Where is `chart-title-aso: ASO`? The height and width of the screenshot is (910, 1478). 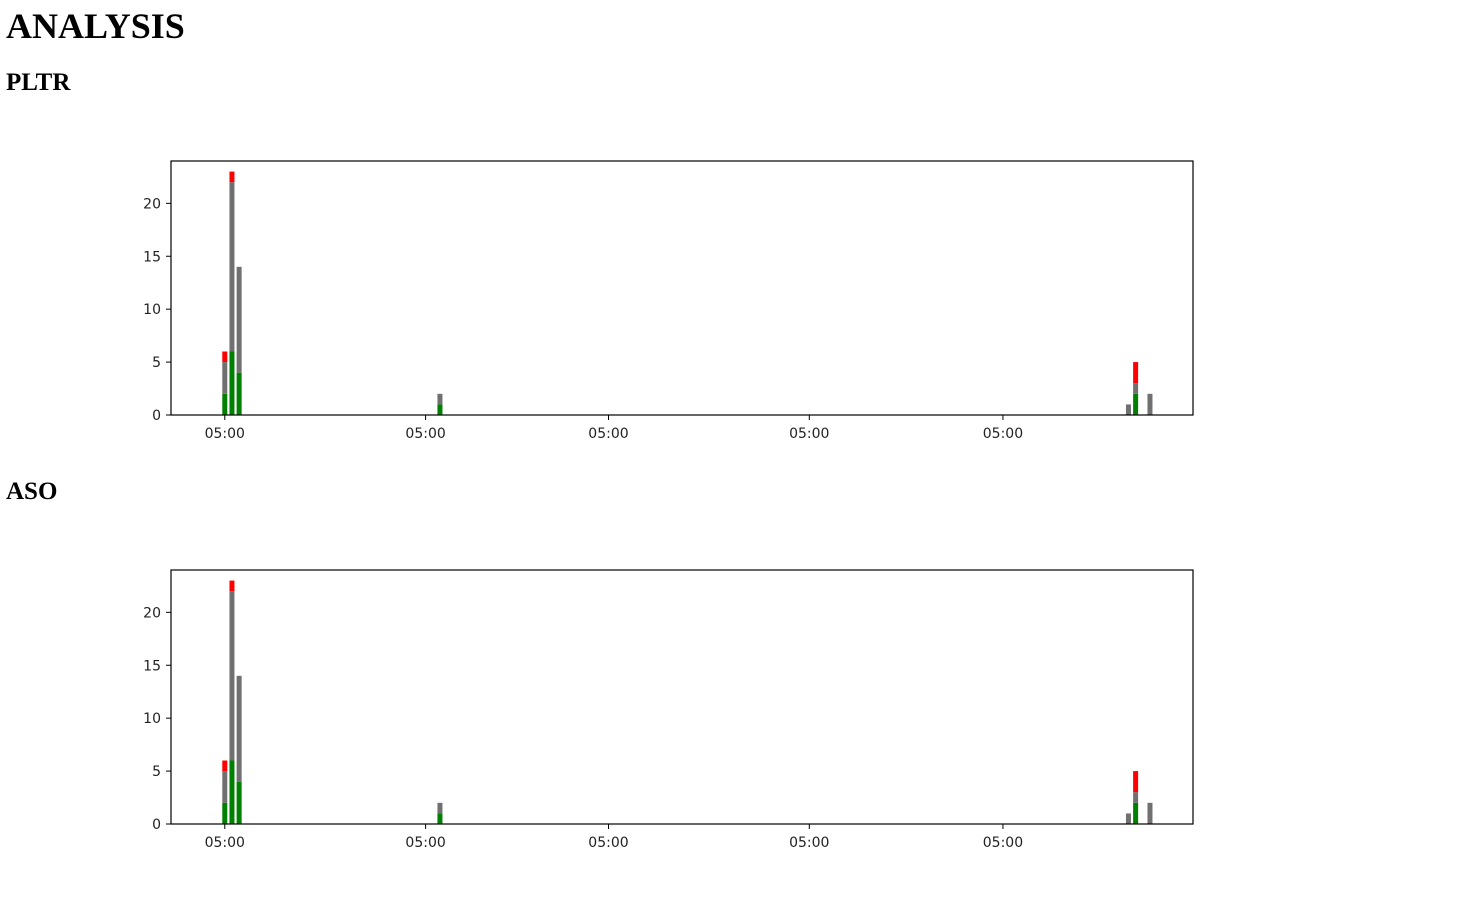 chart-title-aso: ASO is located at coordinates (32, 491).